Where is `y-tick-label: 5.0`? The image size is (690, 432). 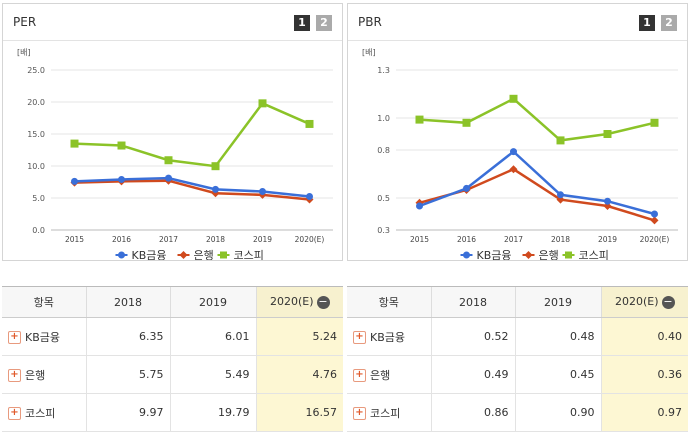 y-tick-label: 5.0 is located at coordinates (38, 198).